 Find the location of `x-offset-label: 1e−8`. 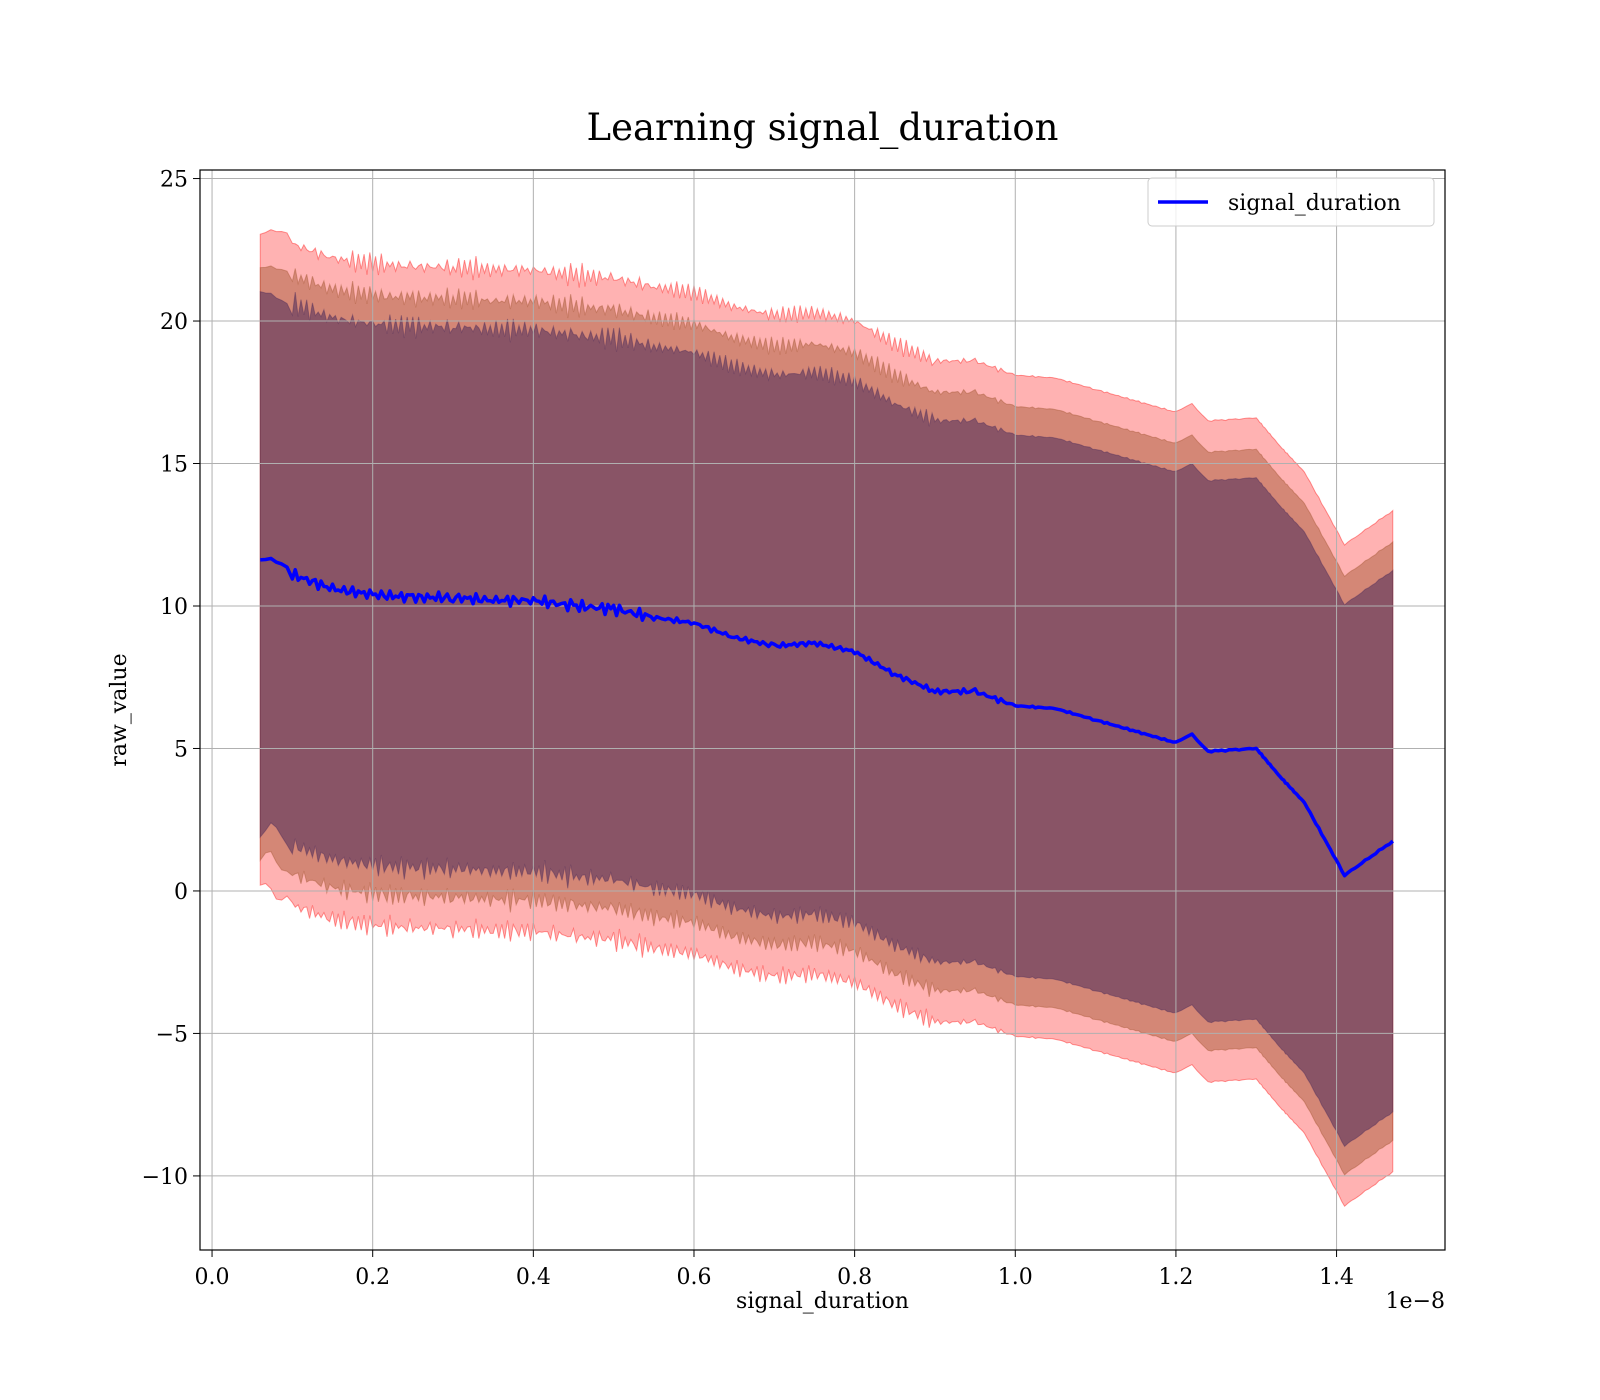

x-offset-label: 1e−8 is located at coordinates (1415, 1301).